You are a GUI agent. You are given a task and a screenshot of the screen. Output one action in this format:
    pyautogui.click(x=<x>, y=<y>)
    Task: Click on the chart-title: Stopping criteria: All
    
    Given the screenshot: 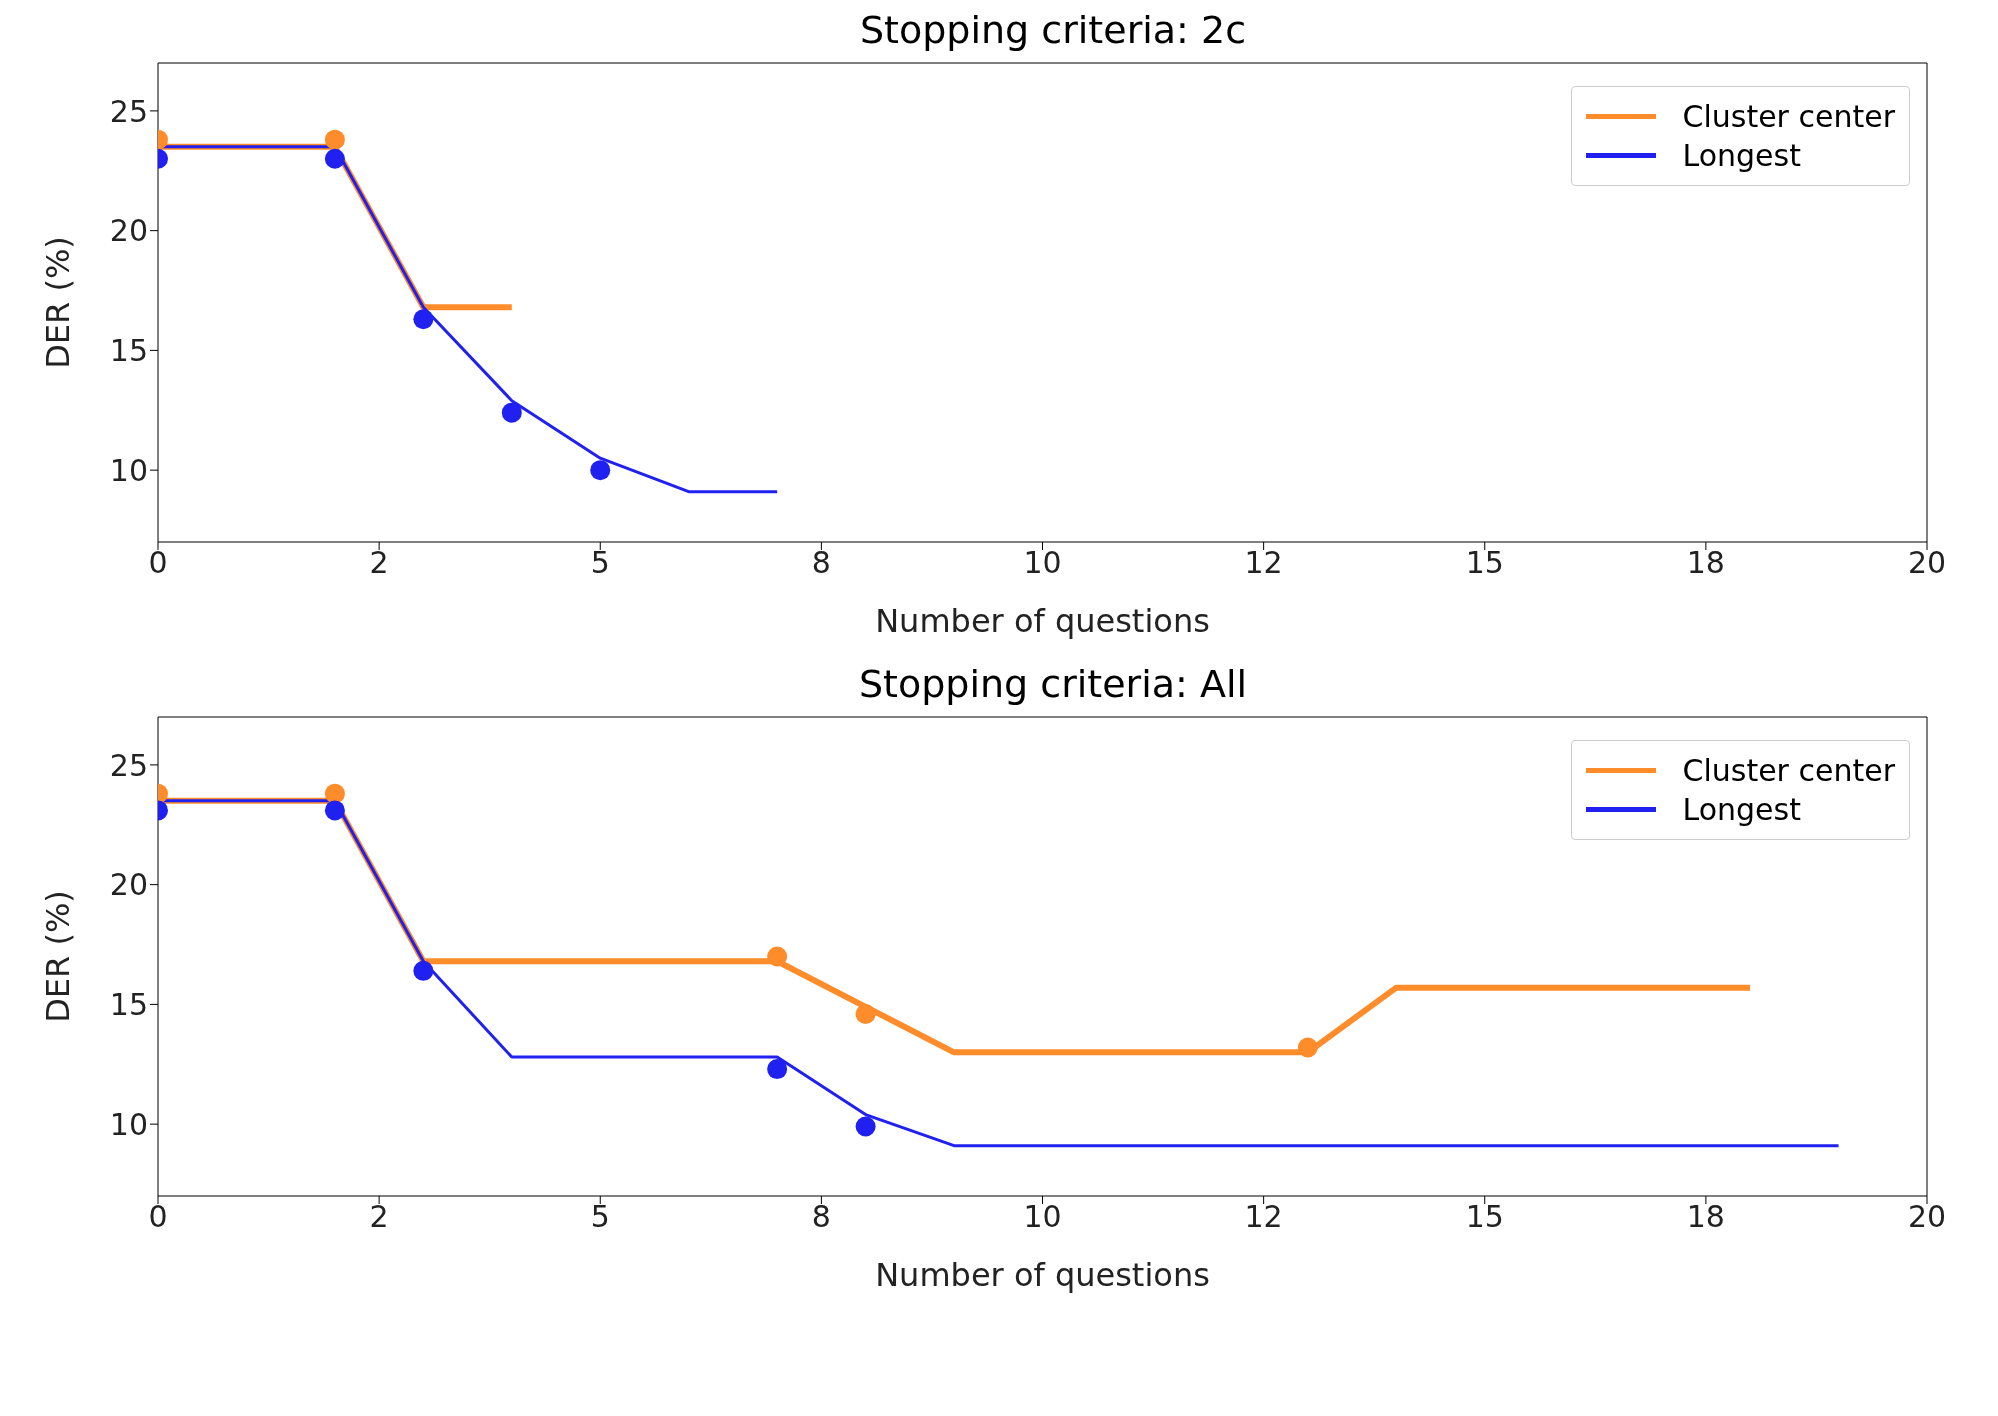 What is the action you would take?
    pyautogui.click(x=1053, y=684)
    